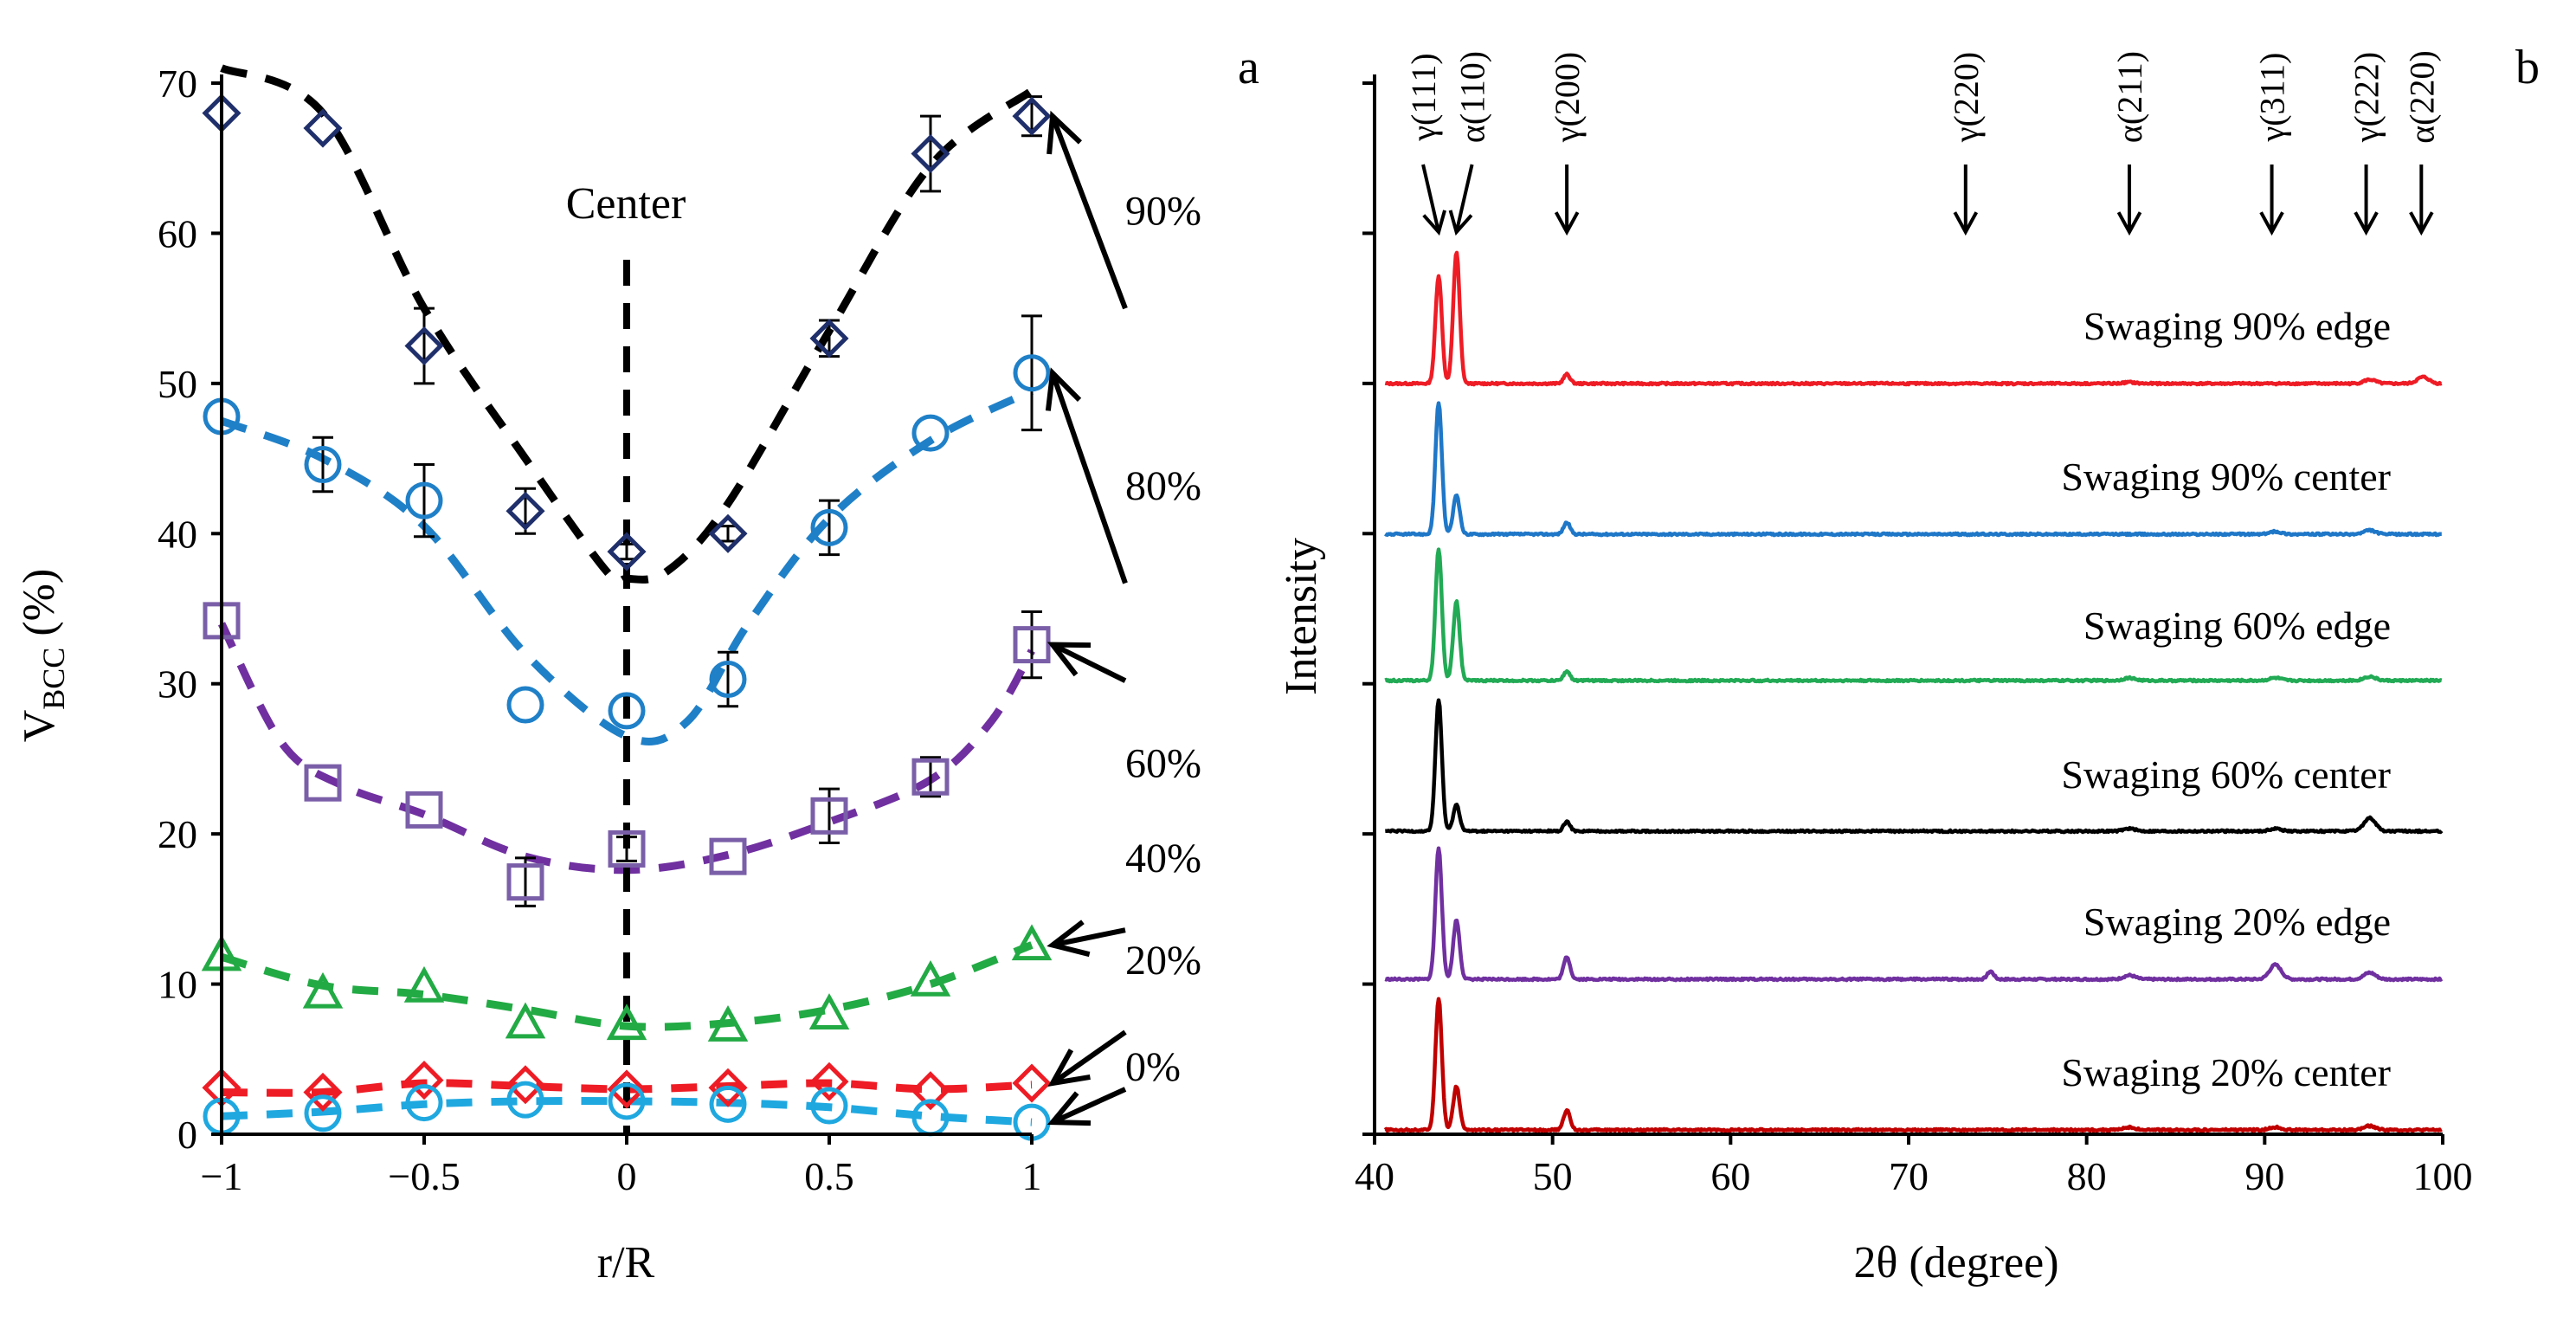  I want to click on peak-label-0: γ(111), so click(1423, 97).